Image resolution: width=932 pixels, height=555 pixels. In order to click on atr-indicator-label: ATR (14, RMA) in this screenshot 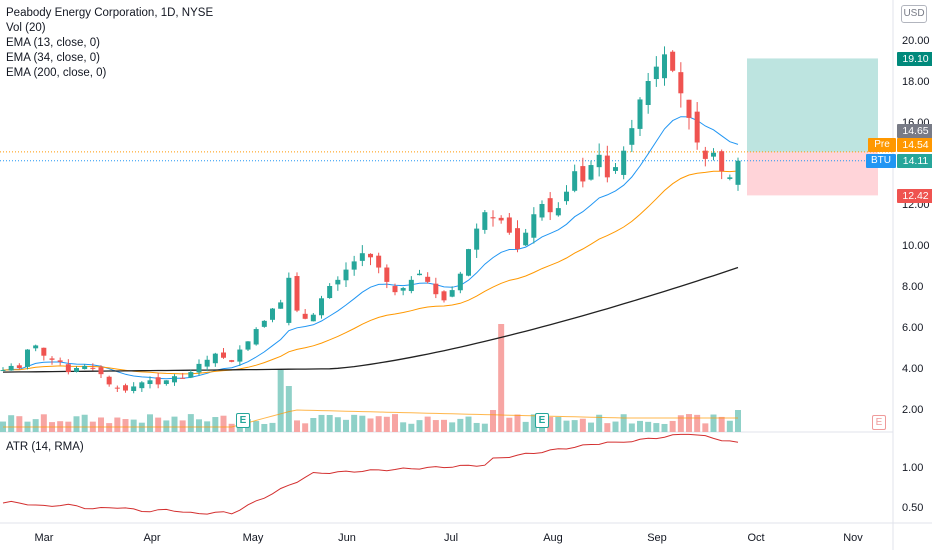, I will do `click(45, 447)`.